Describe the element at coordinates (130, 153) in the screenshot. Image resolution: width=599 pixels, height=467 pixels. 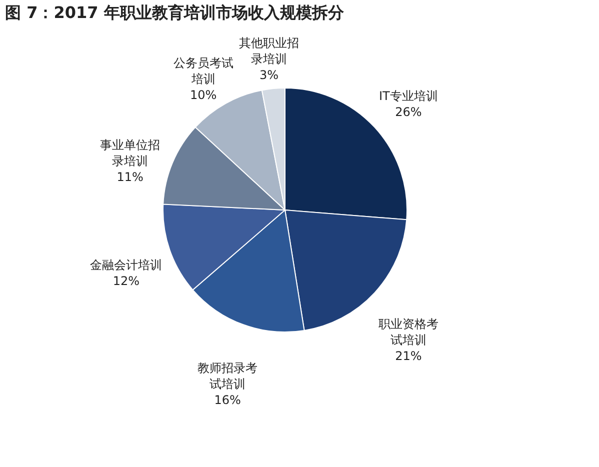
I see `slice-label: 事业单位招录培训` at that location.